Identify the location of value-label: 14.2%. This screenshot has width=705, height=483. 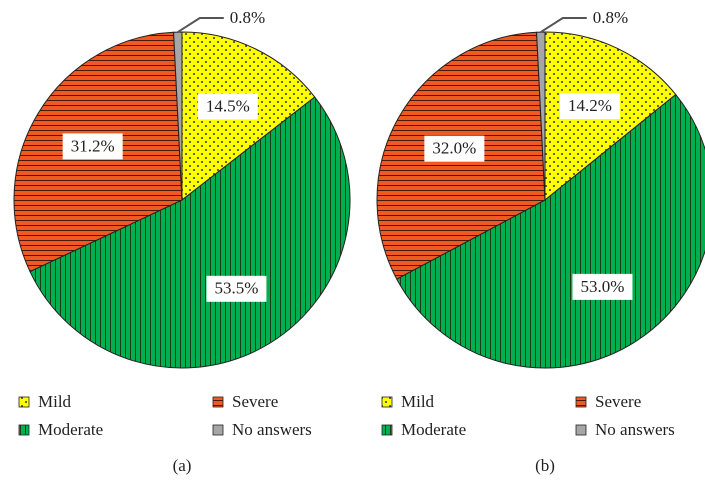
(590, 105).